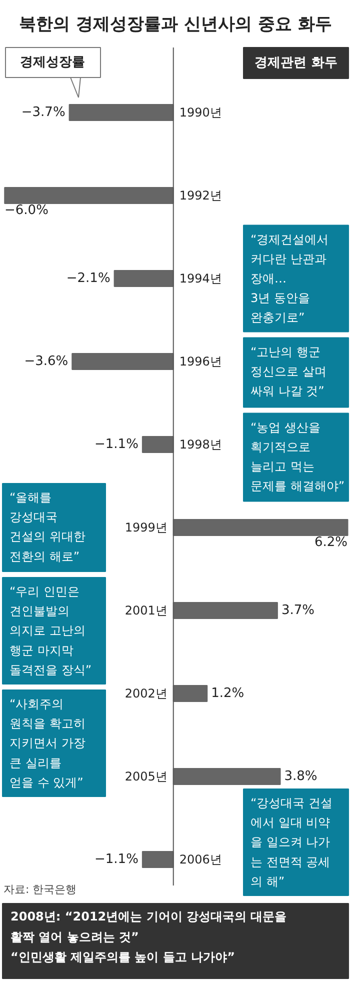 Image resolution: width=350 pixels, height=981 pixels. What do you see at coordinates (148, 937) in the screenshot?
I see `text: 2008년: “2012년에는 기어이 강성대국의 대문을 활짝 열어 놓으려는 것” “인민생활 제일주의를 높이 들고 나가야”` at bounding box center [148, 937].